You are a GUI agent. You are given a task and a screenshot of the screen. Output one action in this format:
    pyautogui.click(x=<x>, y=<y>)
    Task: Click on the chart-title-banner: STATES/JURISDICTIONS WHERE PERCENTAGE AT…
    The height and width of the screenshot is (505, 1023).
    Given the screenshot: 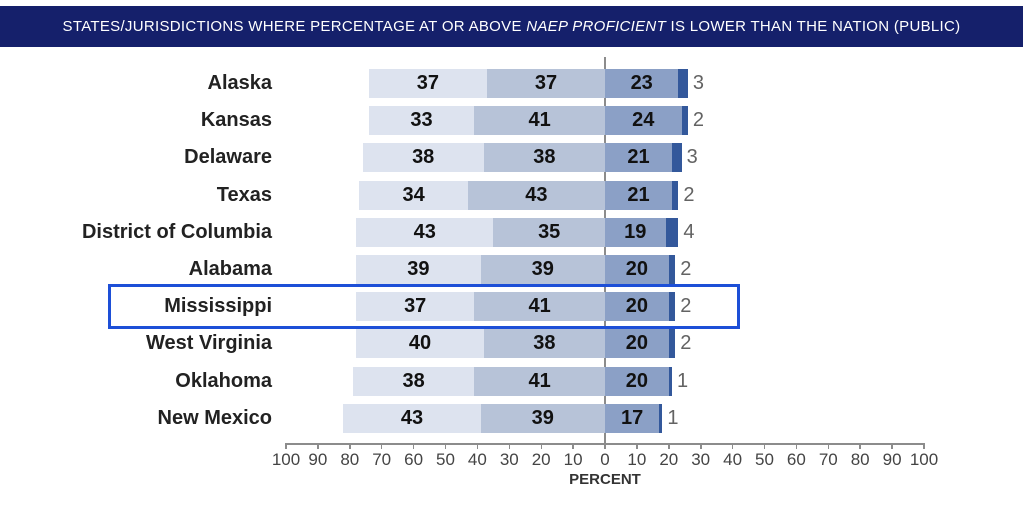 What is the action you would take?
    pyautogui.click(x=511, y=26)
    